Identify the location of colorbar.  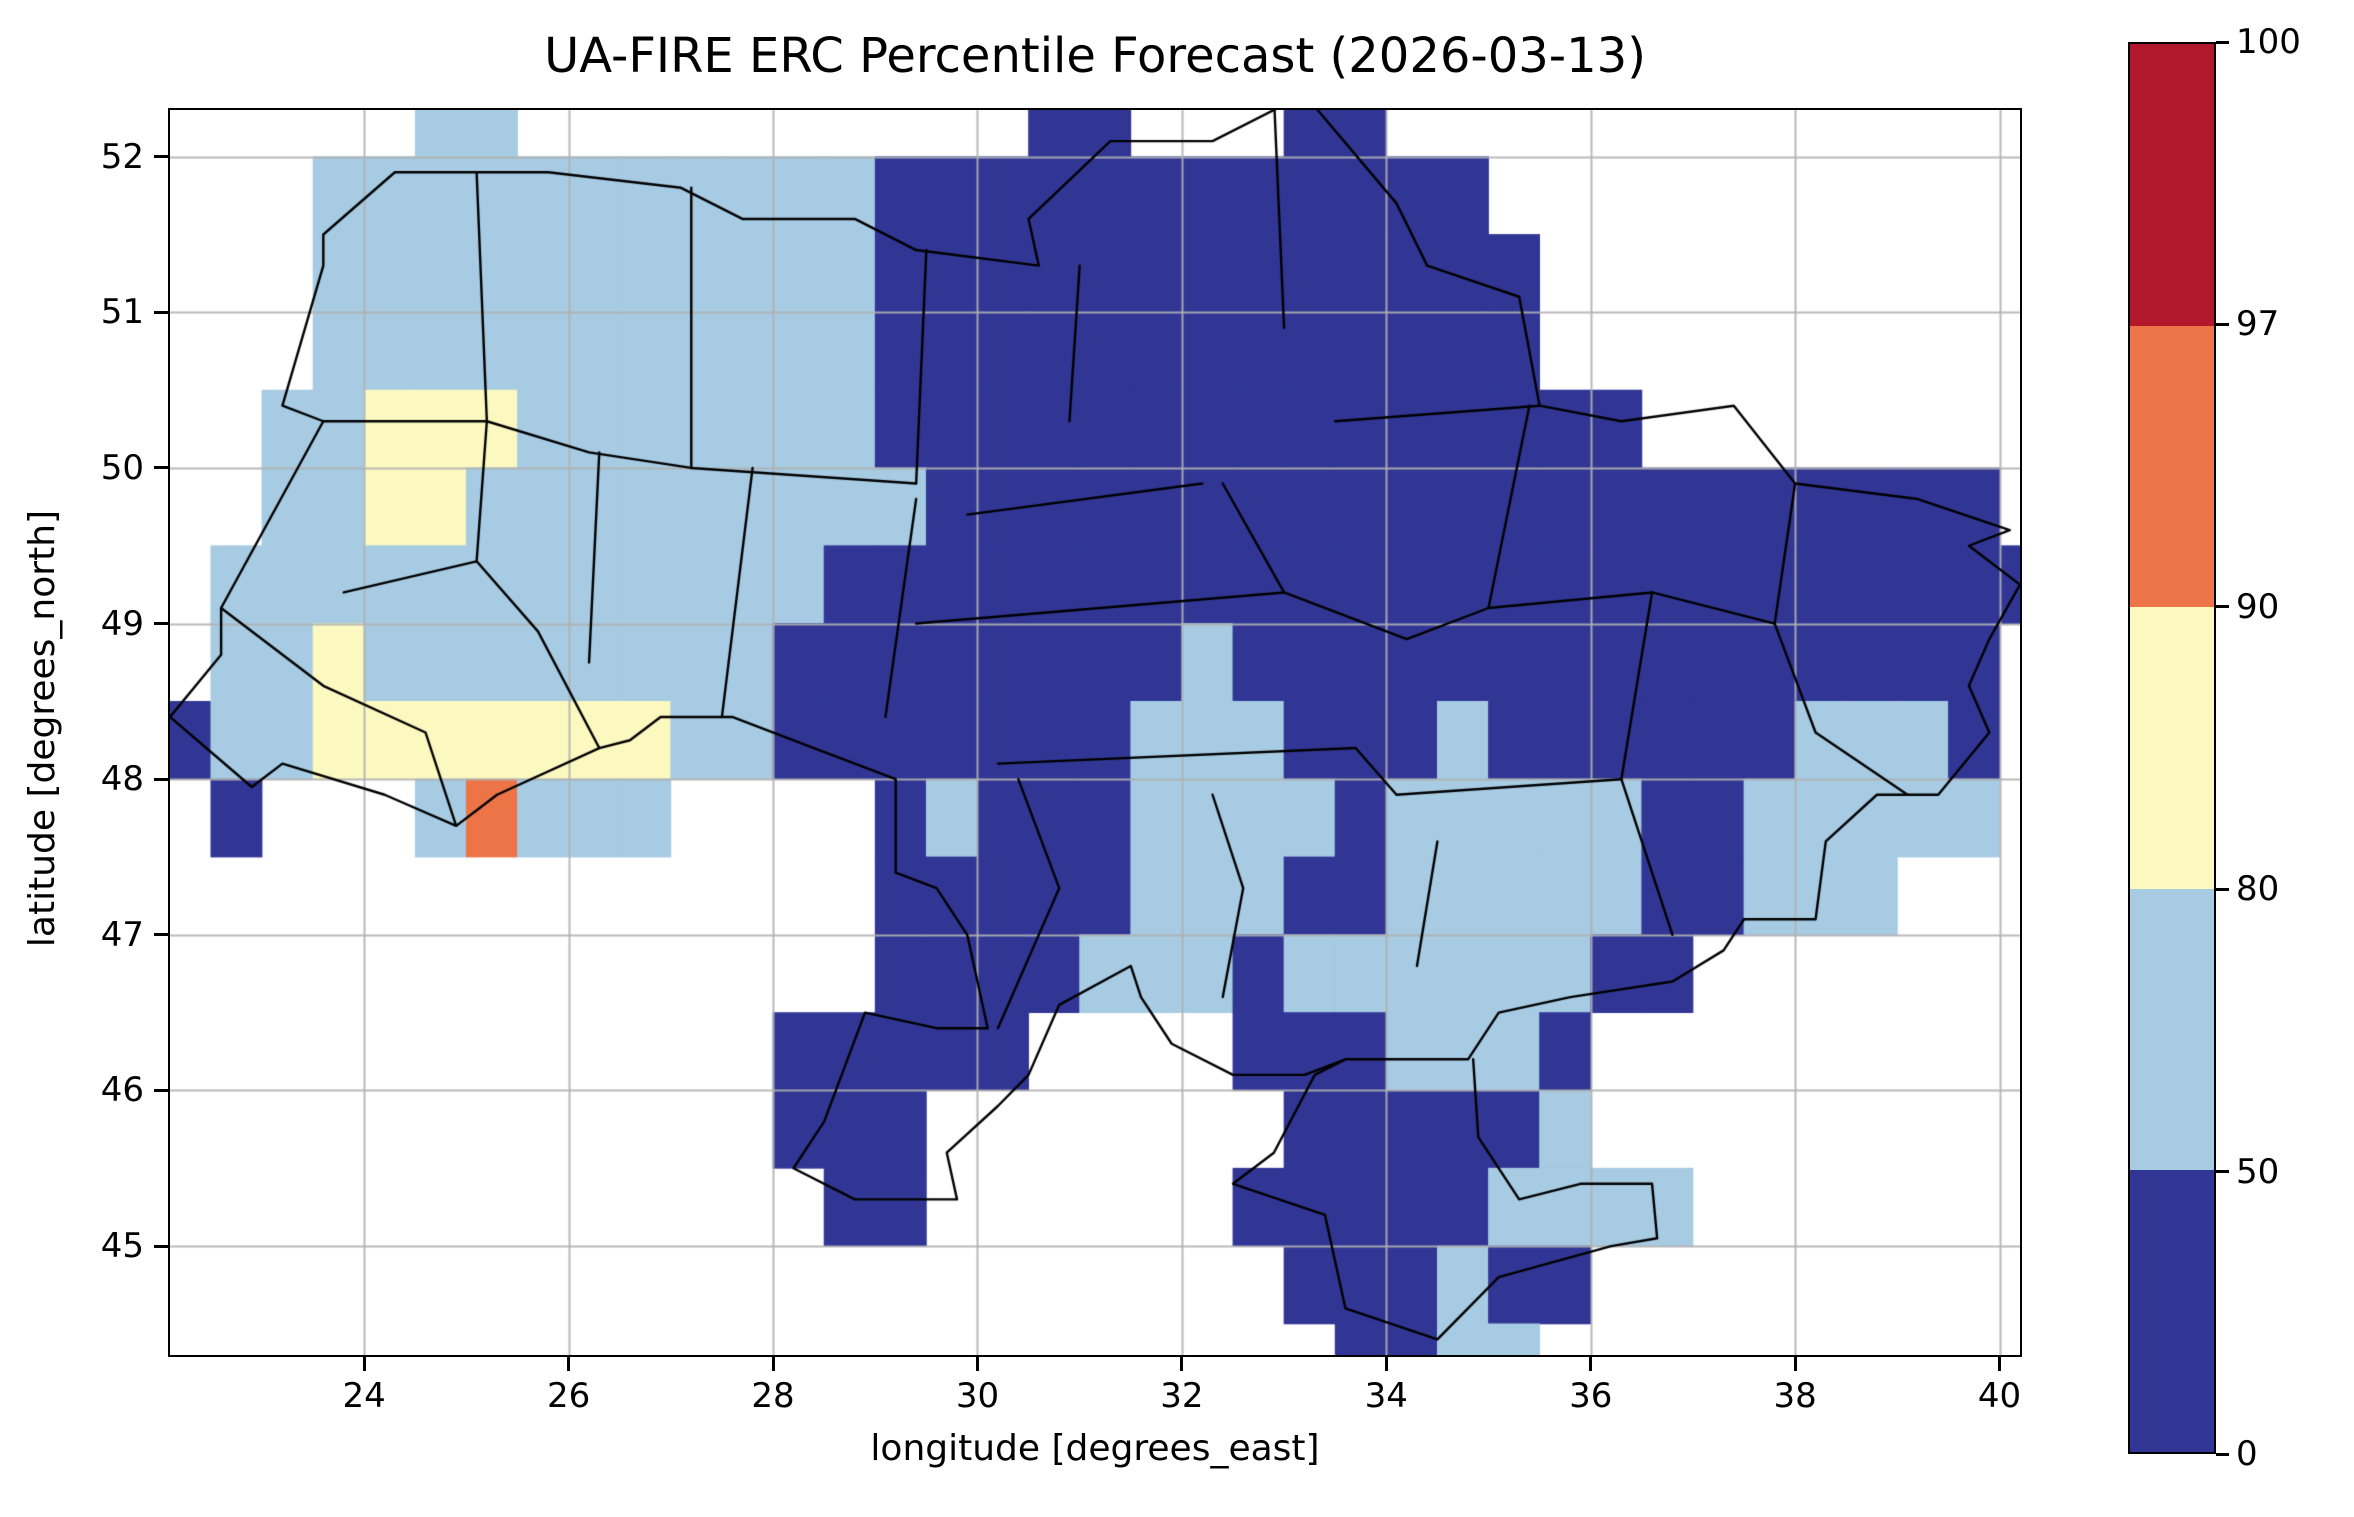
(2172, 748).